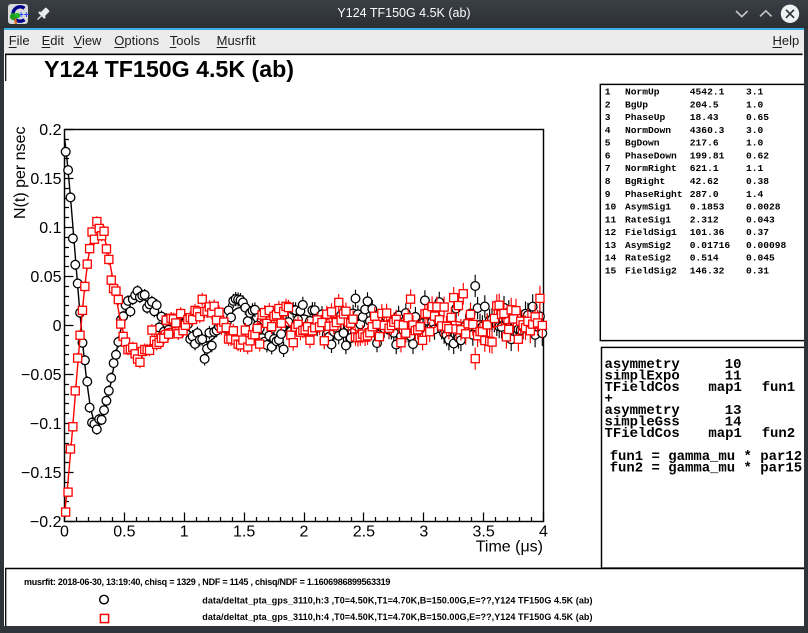 The height and width of the screenshot is (633, 808). What do you see at coordinates (766, 245) in the screenshot?
I see `svg-text: 0.00098` at bounding box center [766, 245].